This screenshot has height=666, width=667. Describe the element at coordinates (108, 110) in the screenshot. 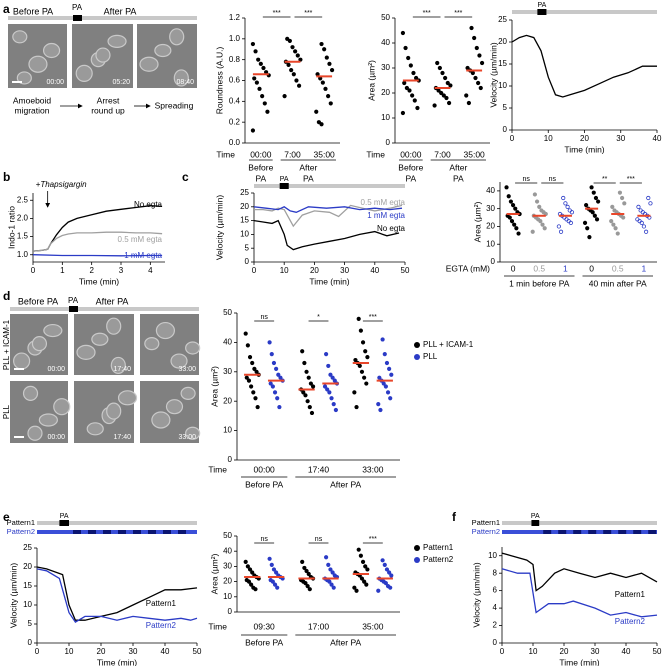

I see `step-label: round up` at that location.